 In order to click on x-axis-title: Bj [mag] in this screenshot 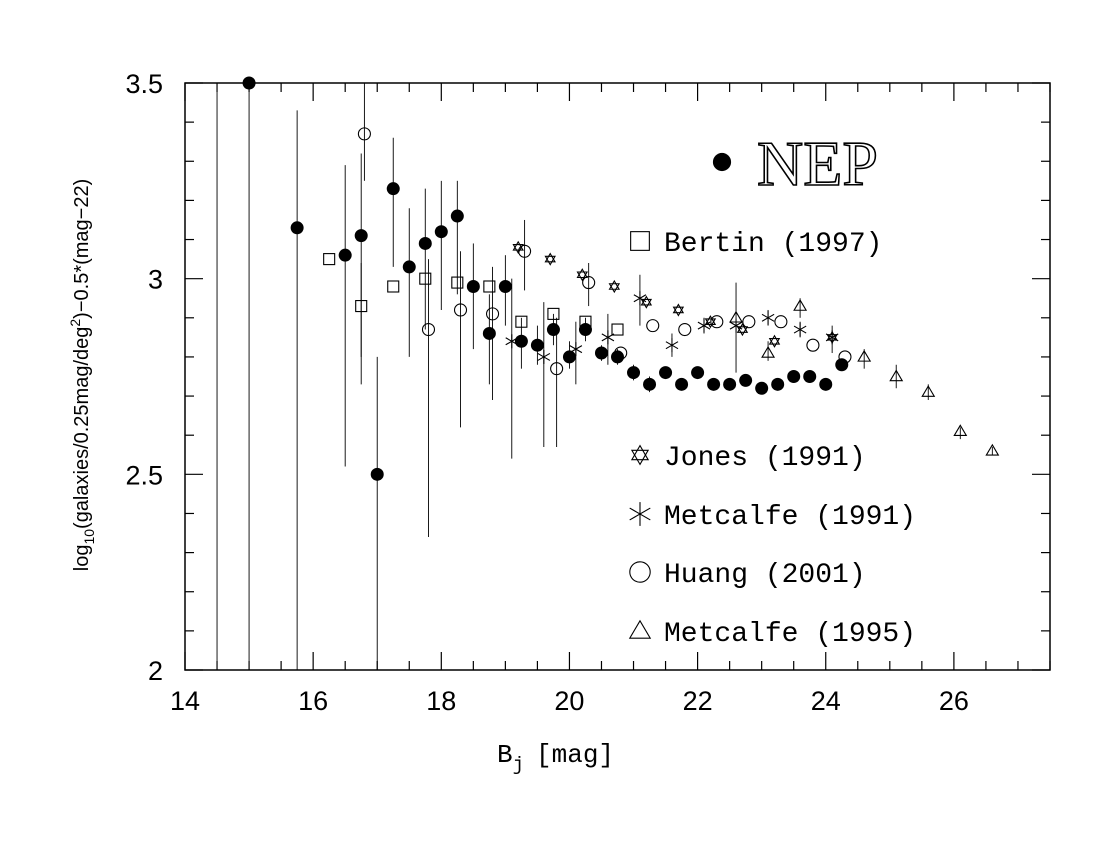, I will do `click(555, 758)`.